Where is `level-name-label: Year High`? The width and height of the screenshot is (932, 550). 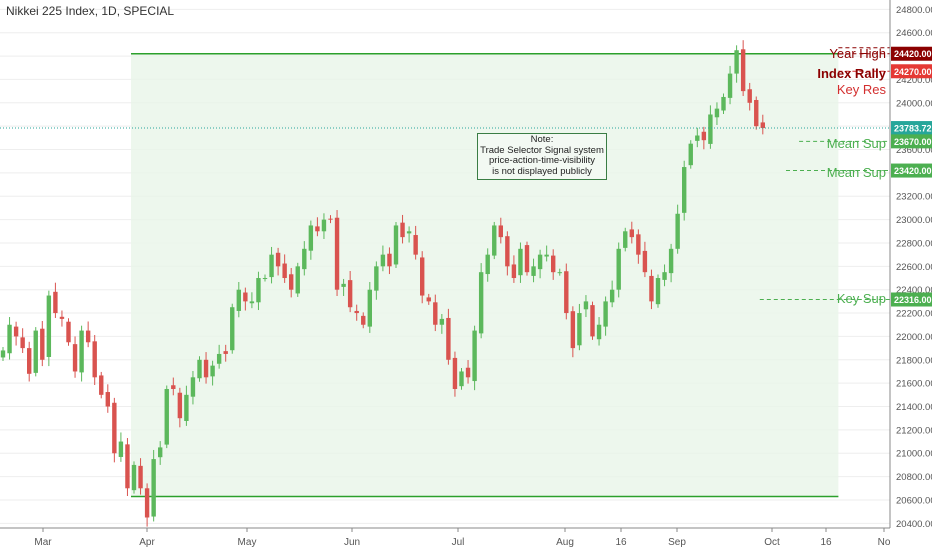
level-name-label: Year High is located at coordinates (857, 53).